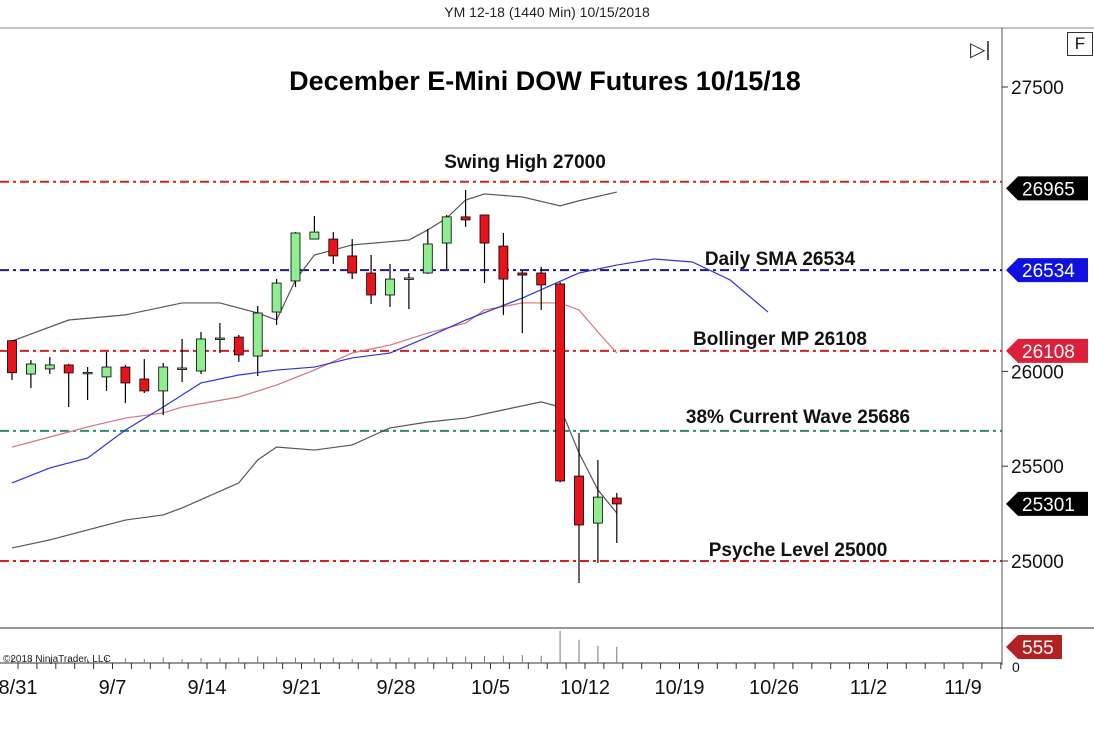 The image size is (1094, 755). What do you see at coordinates (980, 50) in the screenshot?
I see `skip-to-end-icon: ▷|` at bounding box center [980, 50].